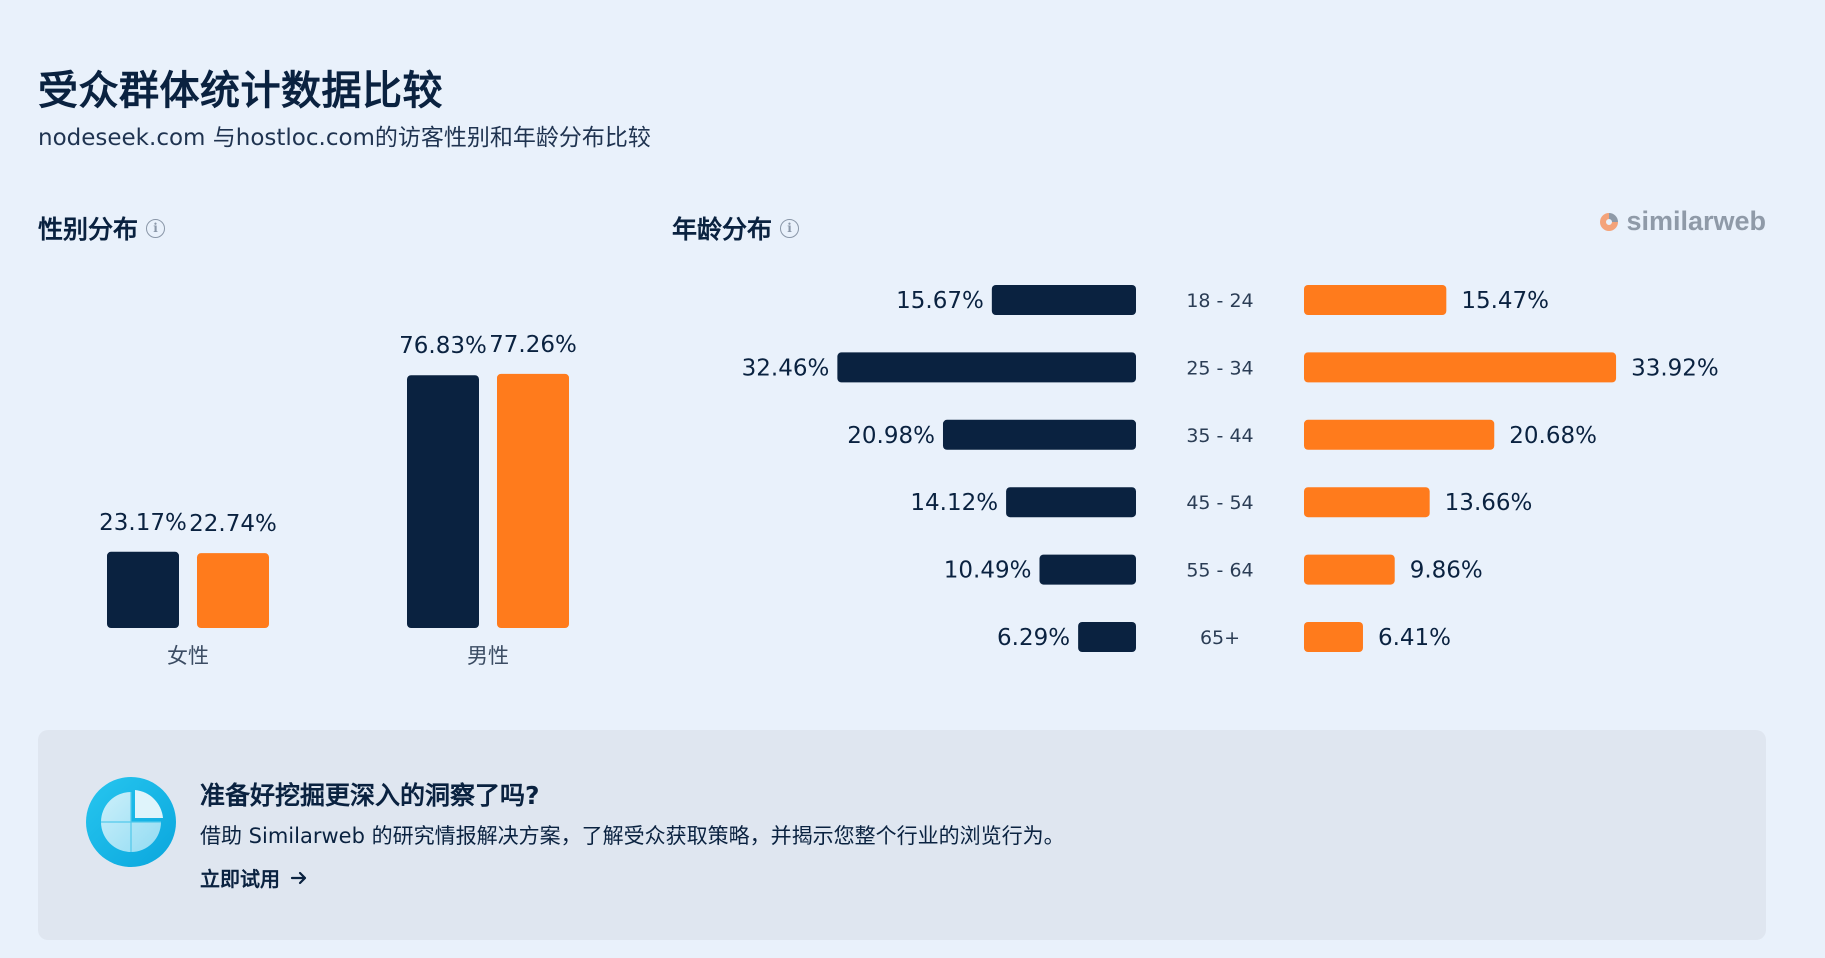 This screenshot has height=958, width=1825. Describe the element at coordinates (954, 503) in the screenshot. I see `age-bar-left-value-label: 14.12%` at that location.